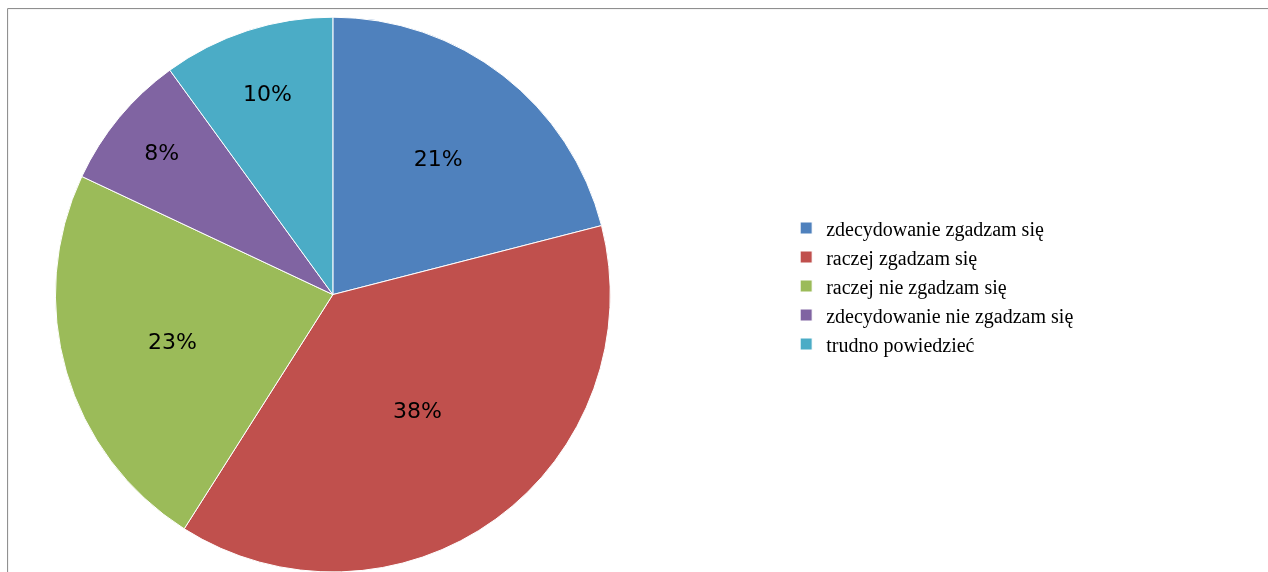 The width and height of the screenshot is (1268, 572). I want to click on legend-label: zdecydowanie zgadzam się, so click(935, 229).